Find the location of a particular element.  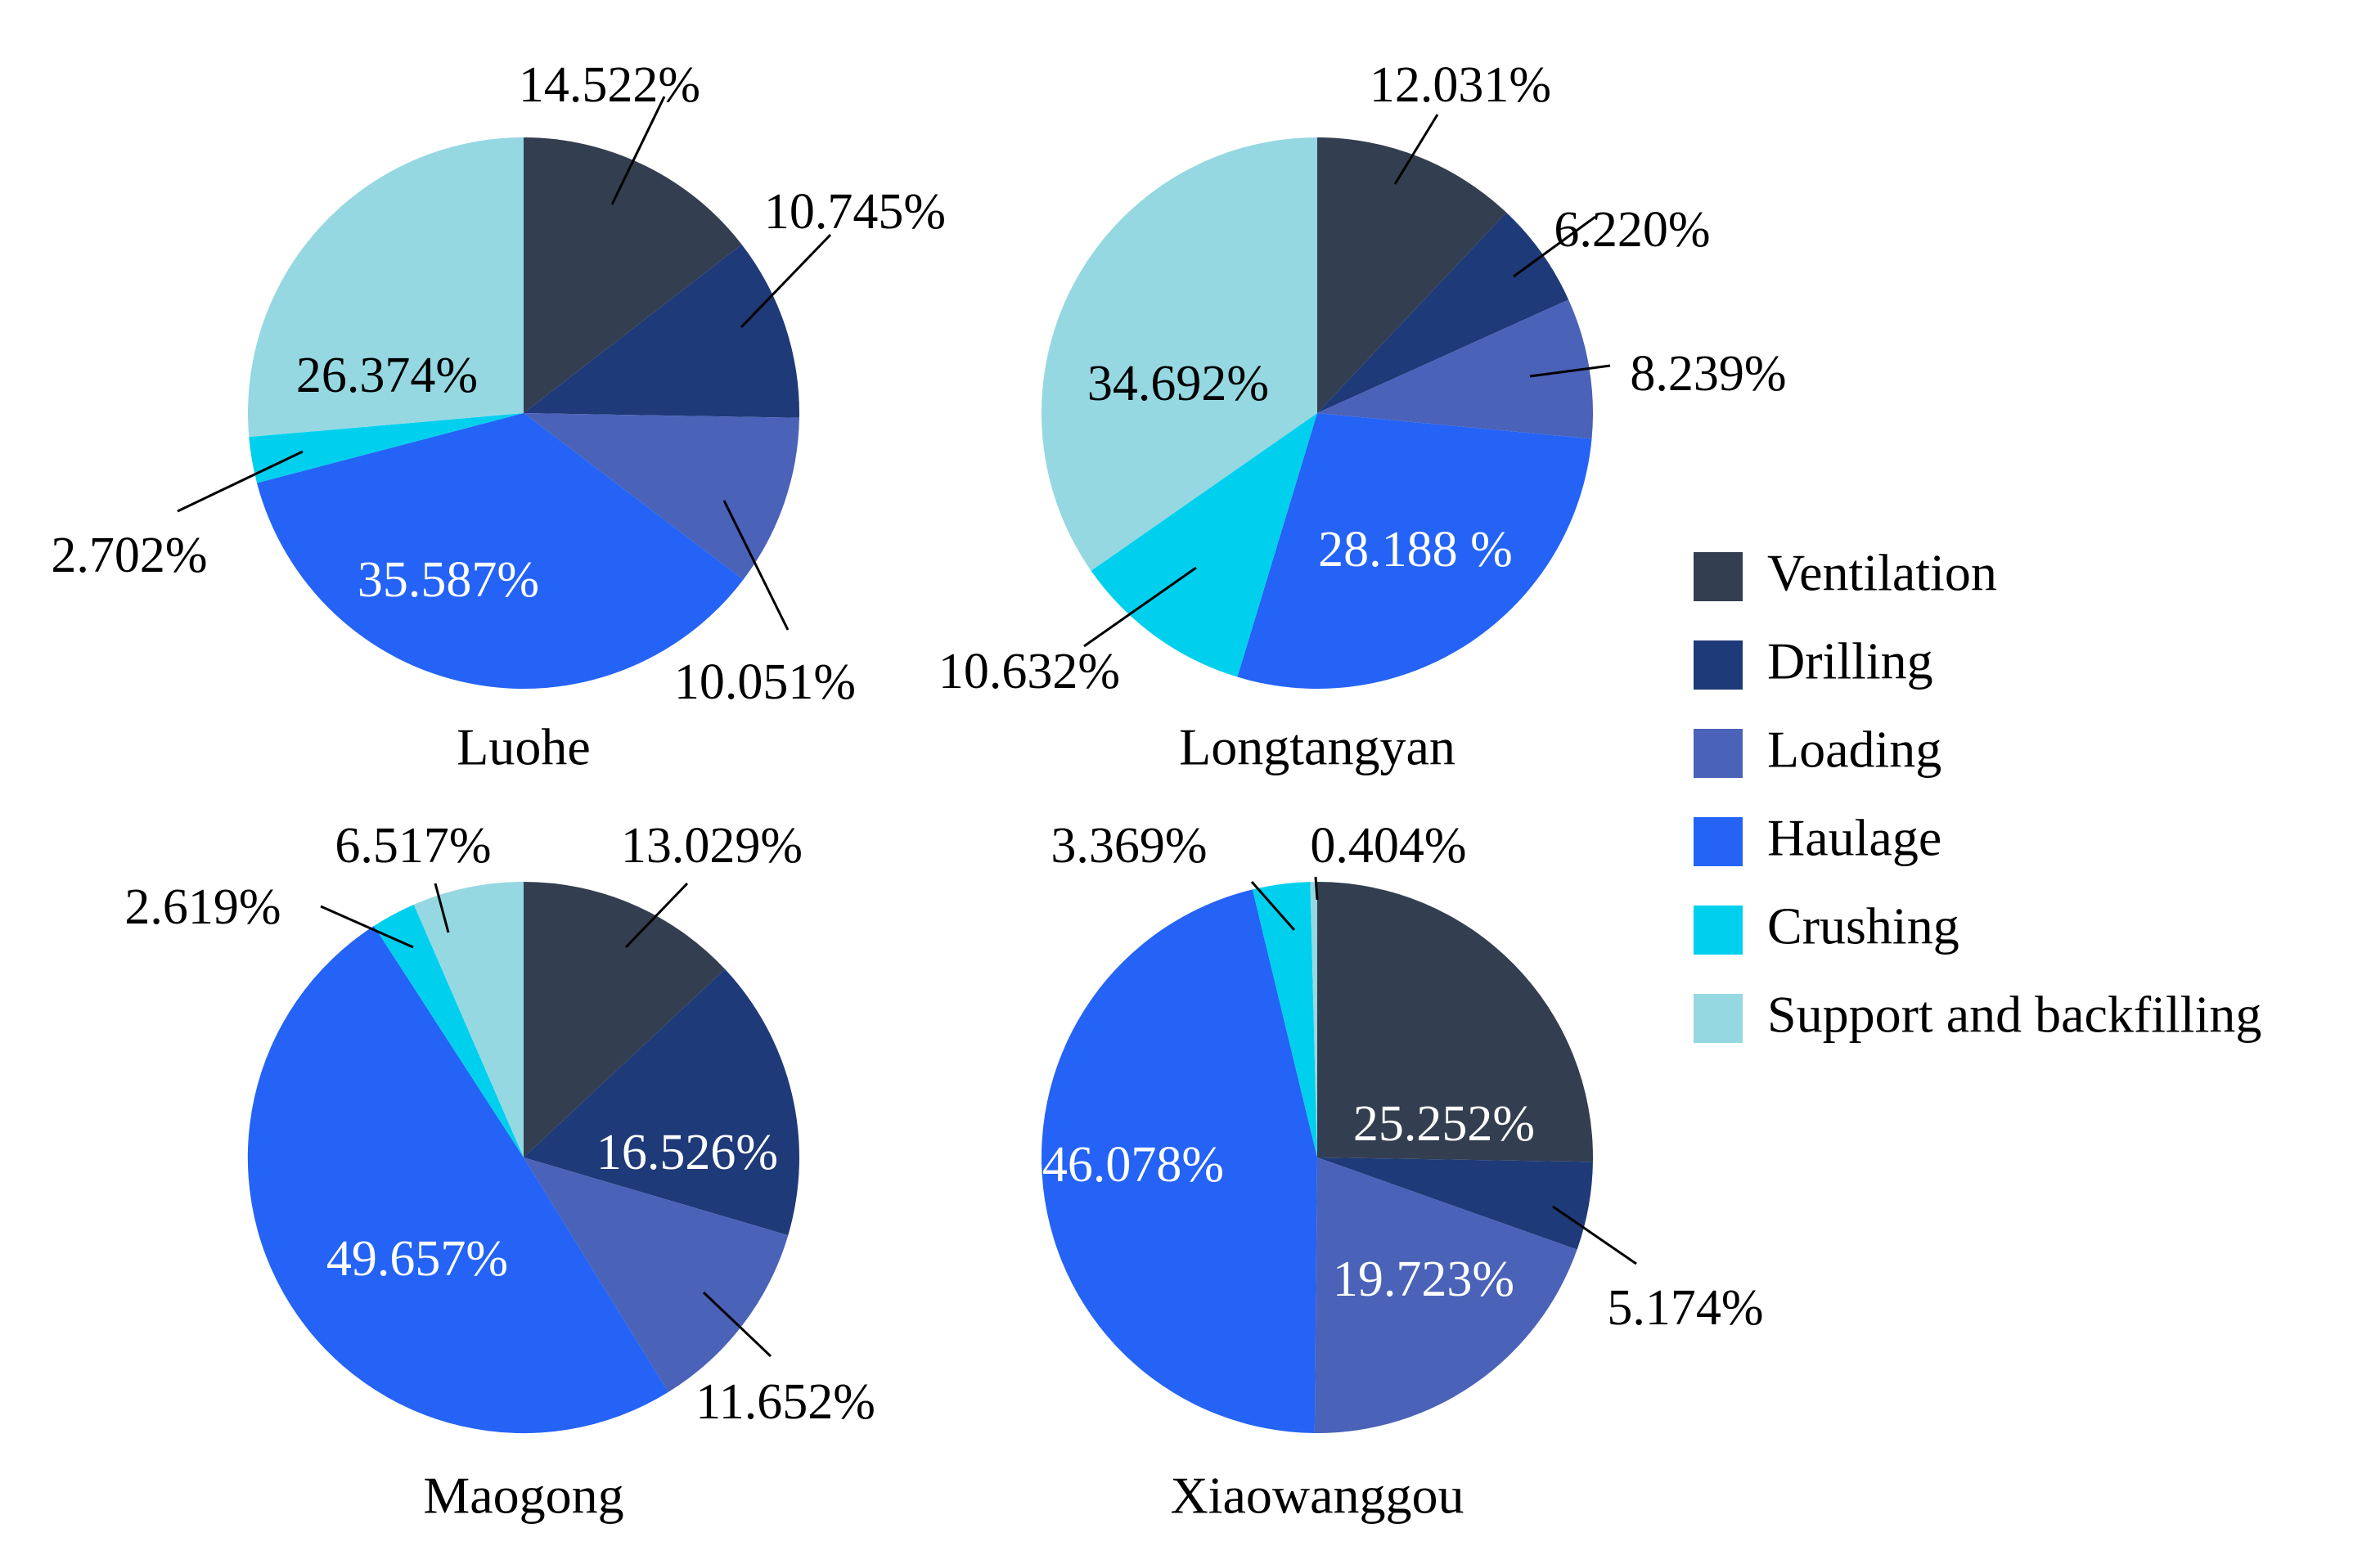

data-label: 46.078% is located at coordinates (1133, 1165).